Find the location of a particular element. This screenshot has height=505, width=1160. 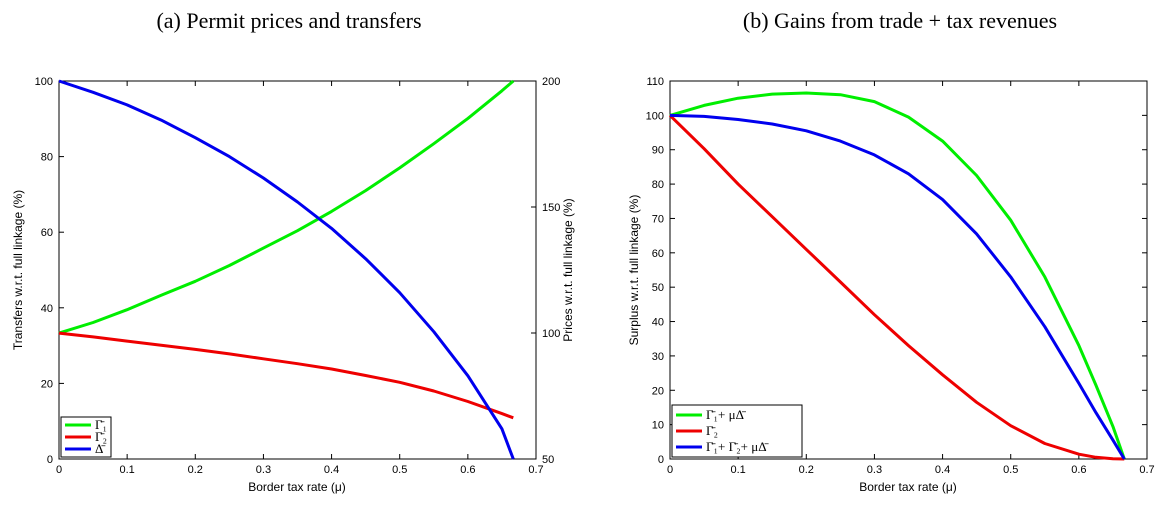

chart-a-legend: Γ̄₁Γ̄₂Δ̄ is located at coordinates (86, 437).